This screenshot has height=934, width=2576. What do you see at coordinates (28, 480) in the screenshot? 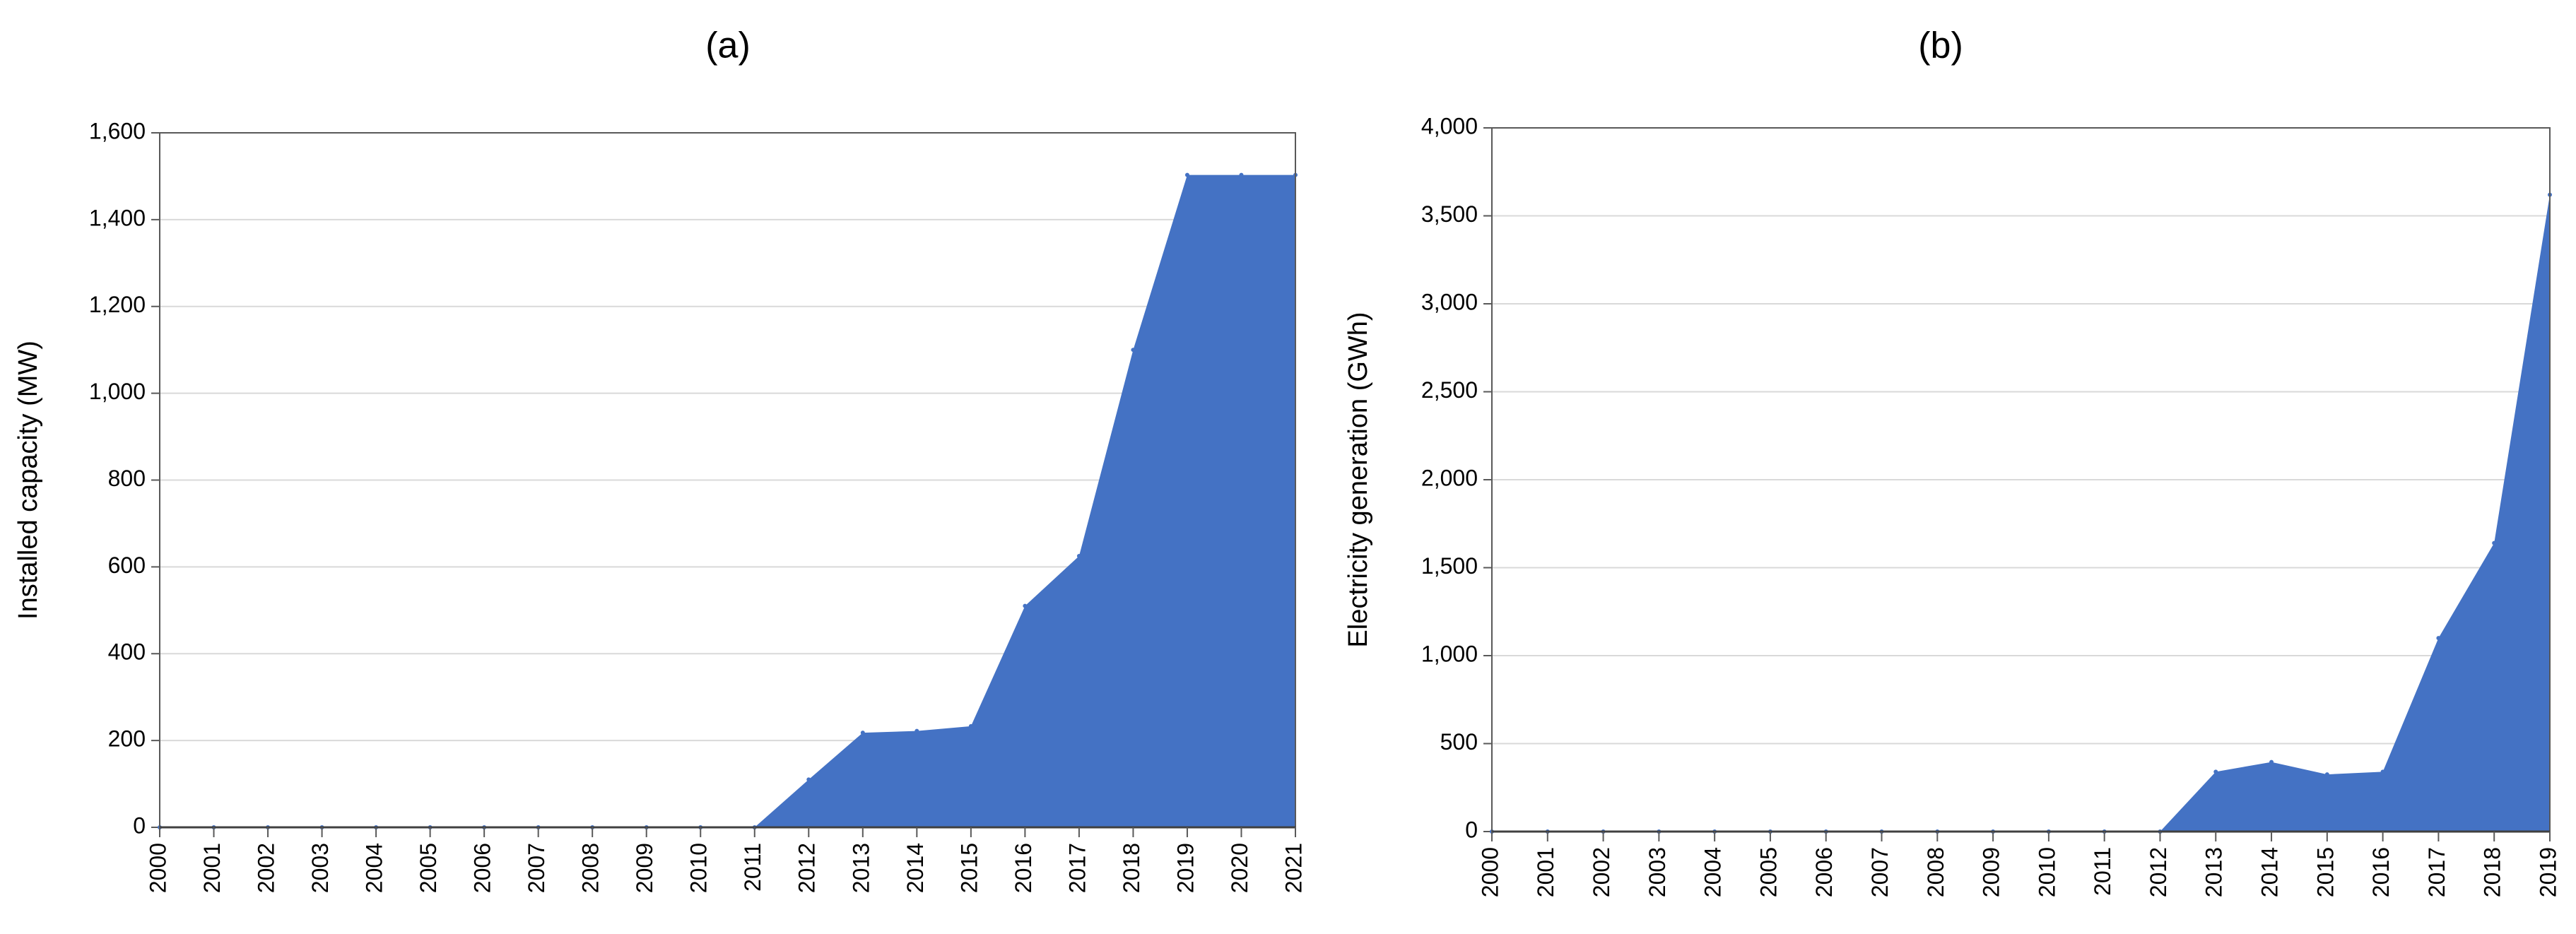
I see `y-axis-label: Installed capacity (MW)` at bounding box center [28, 480].